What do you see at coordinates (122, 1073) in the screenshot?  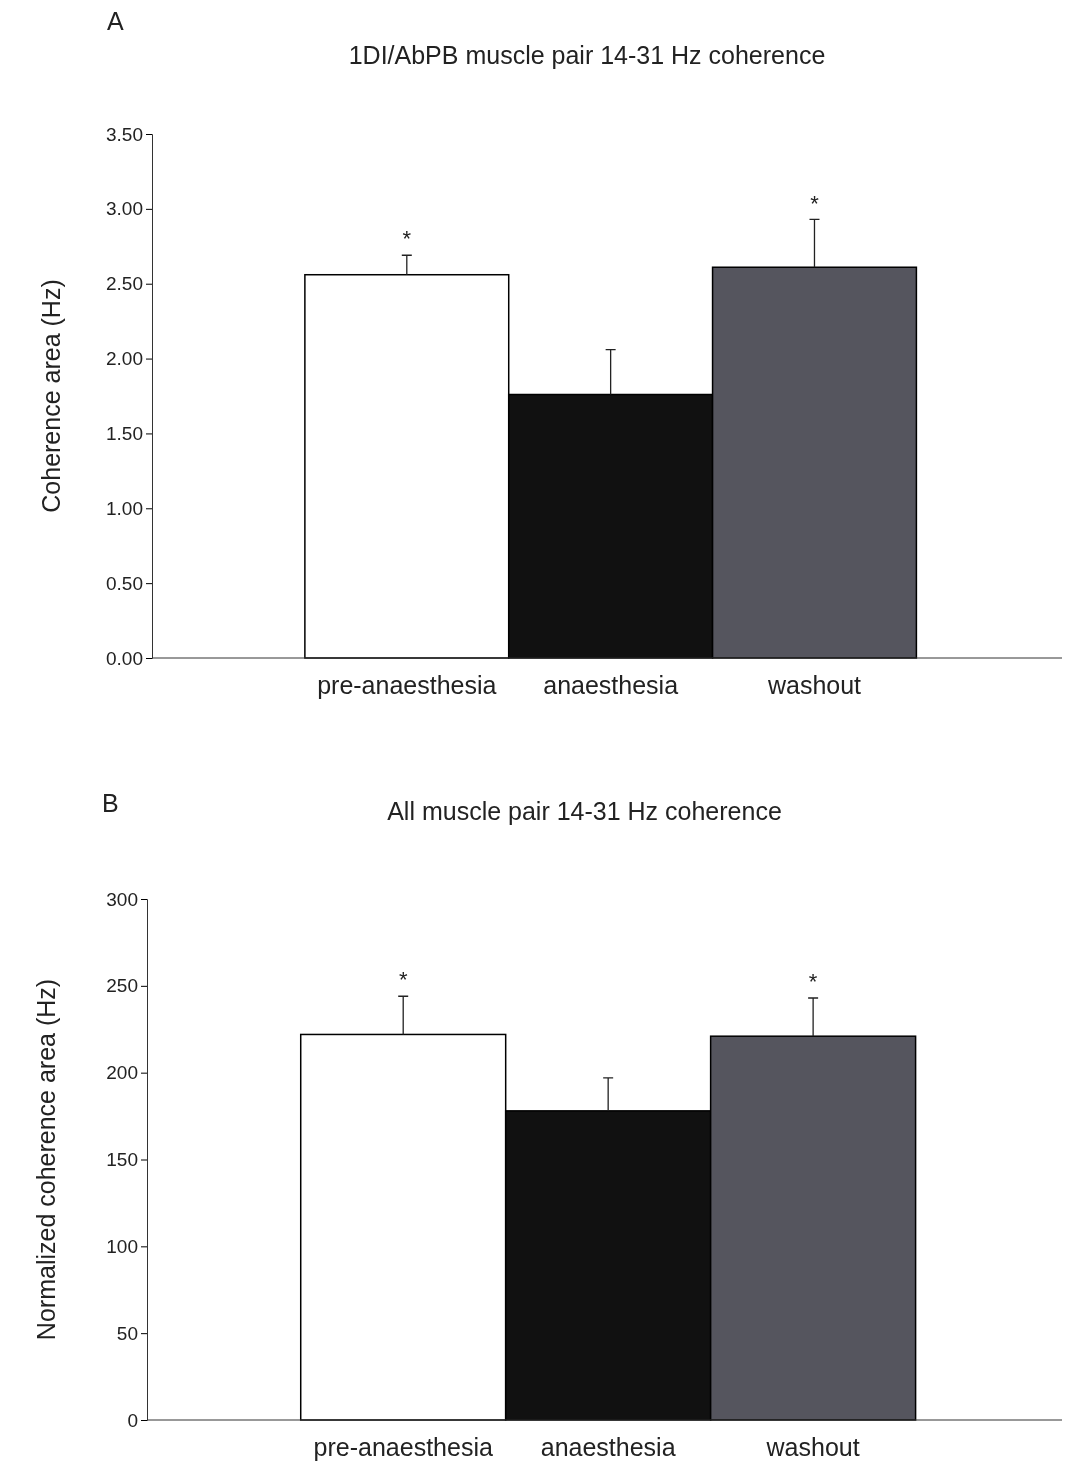 I see `y-tick-label: 200` at bounding box center [122, 1073].